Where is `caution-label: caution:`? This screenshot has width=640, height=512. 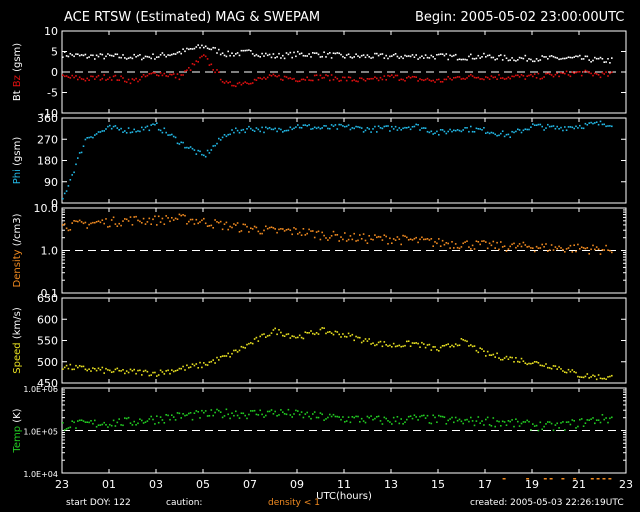
caution-label: caution: is located at coordinates (184, 503).